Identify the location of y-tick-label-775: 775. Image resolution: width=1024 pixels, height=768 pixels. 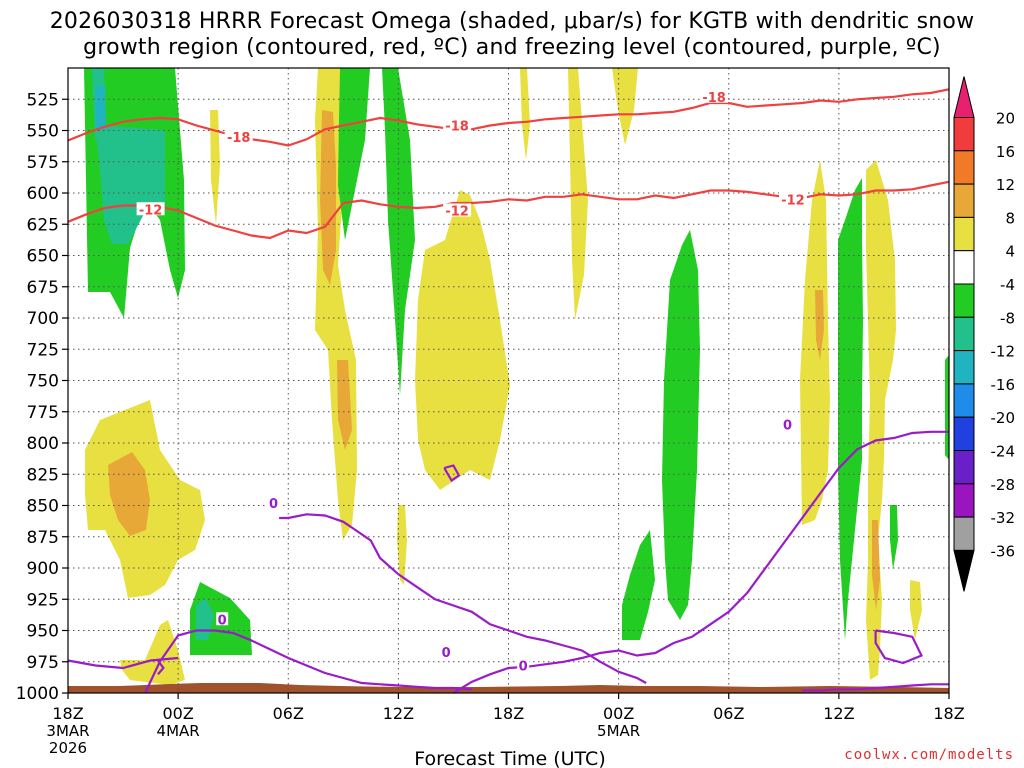
(43, 413).